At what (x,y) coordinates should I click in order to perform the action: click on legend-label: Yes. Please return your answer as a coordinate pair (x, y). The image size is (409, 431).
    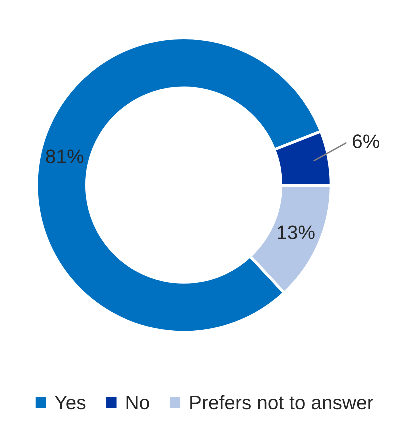
    Looking at the image, I should click on (70, 403).